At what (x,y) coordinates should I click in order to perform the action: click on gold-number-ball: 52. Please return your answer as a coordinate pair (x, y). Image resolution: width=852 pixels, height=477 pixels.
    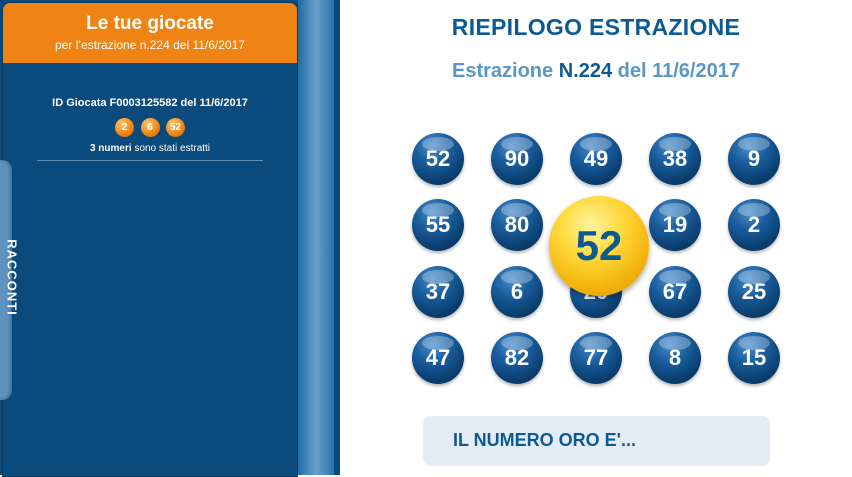
    Looking at the image, I should click on (599, 246).